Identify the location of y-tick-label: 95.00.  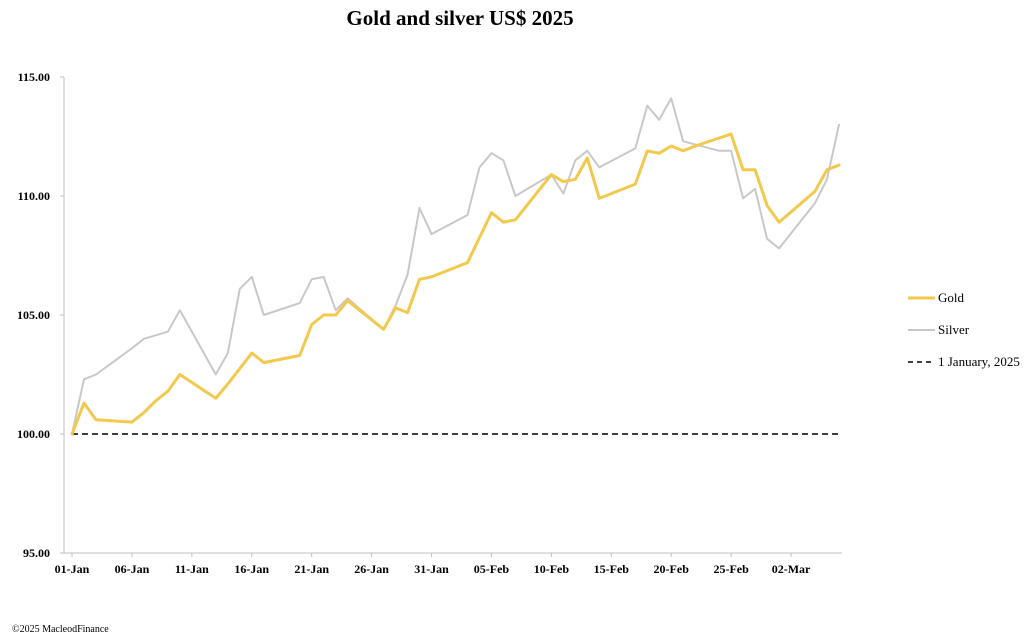
(36, 553).